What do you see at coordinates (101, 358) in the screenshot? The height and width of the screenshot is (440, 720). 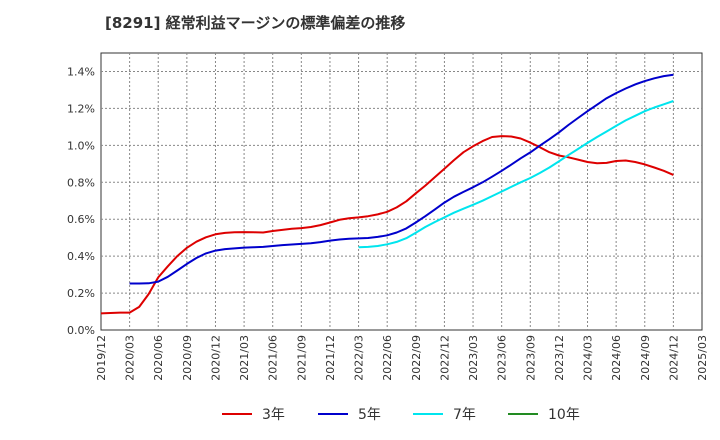 I see `x-tick-label: 2019/12` at bounding box center [101, 358].